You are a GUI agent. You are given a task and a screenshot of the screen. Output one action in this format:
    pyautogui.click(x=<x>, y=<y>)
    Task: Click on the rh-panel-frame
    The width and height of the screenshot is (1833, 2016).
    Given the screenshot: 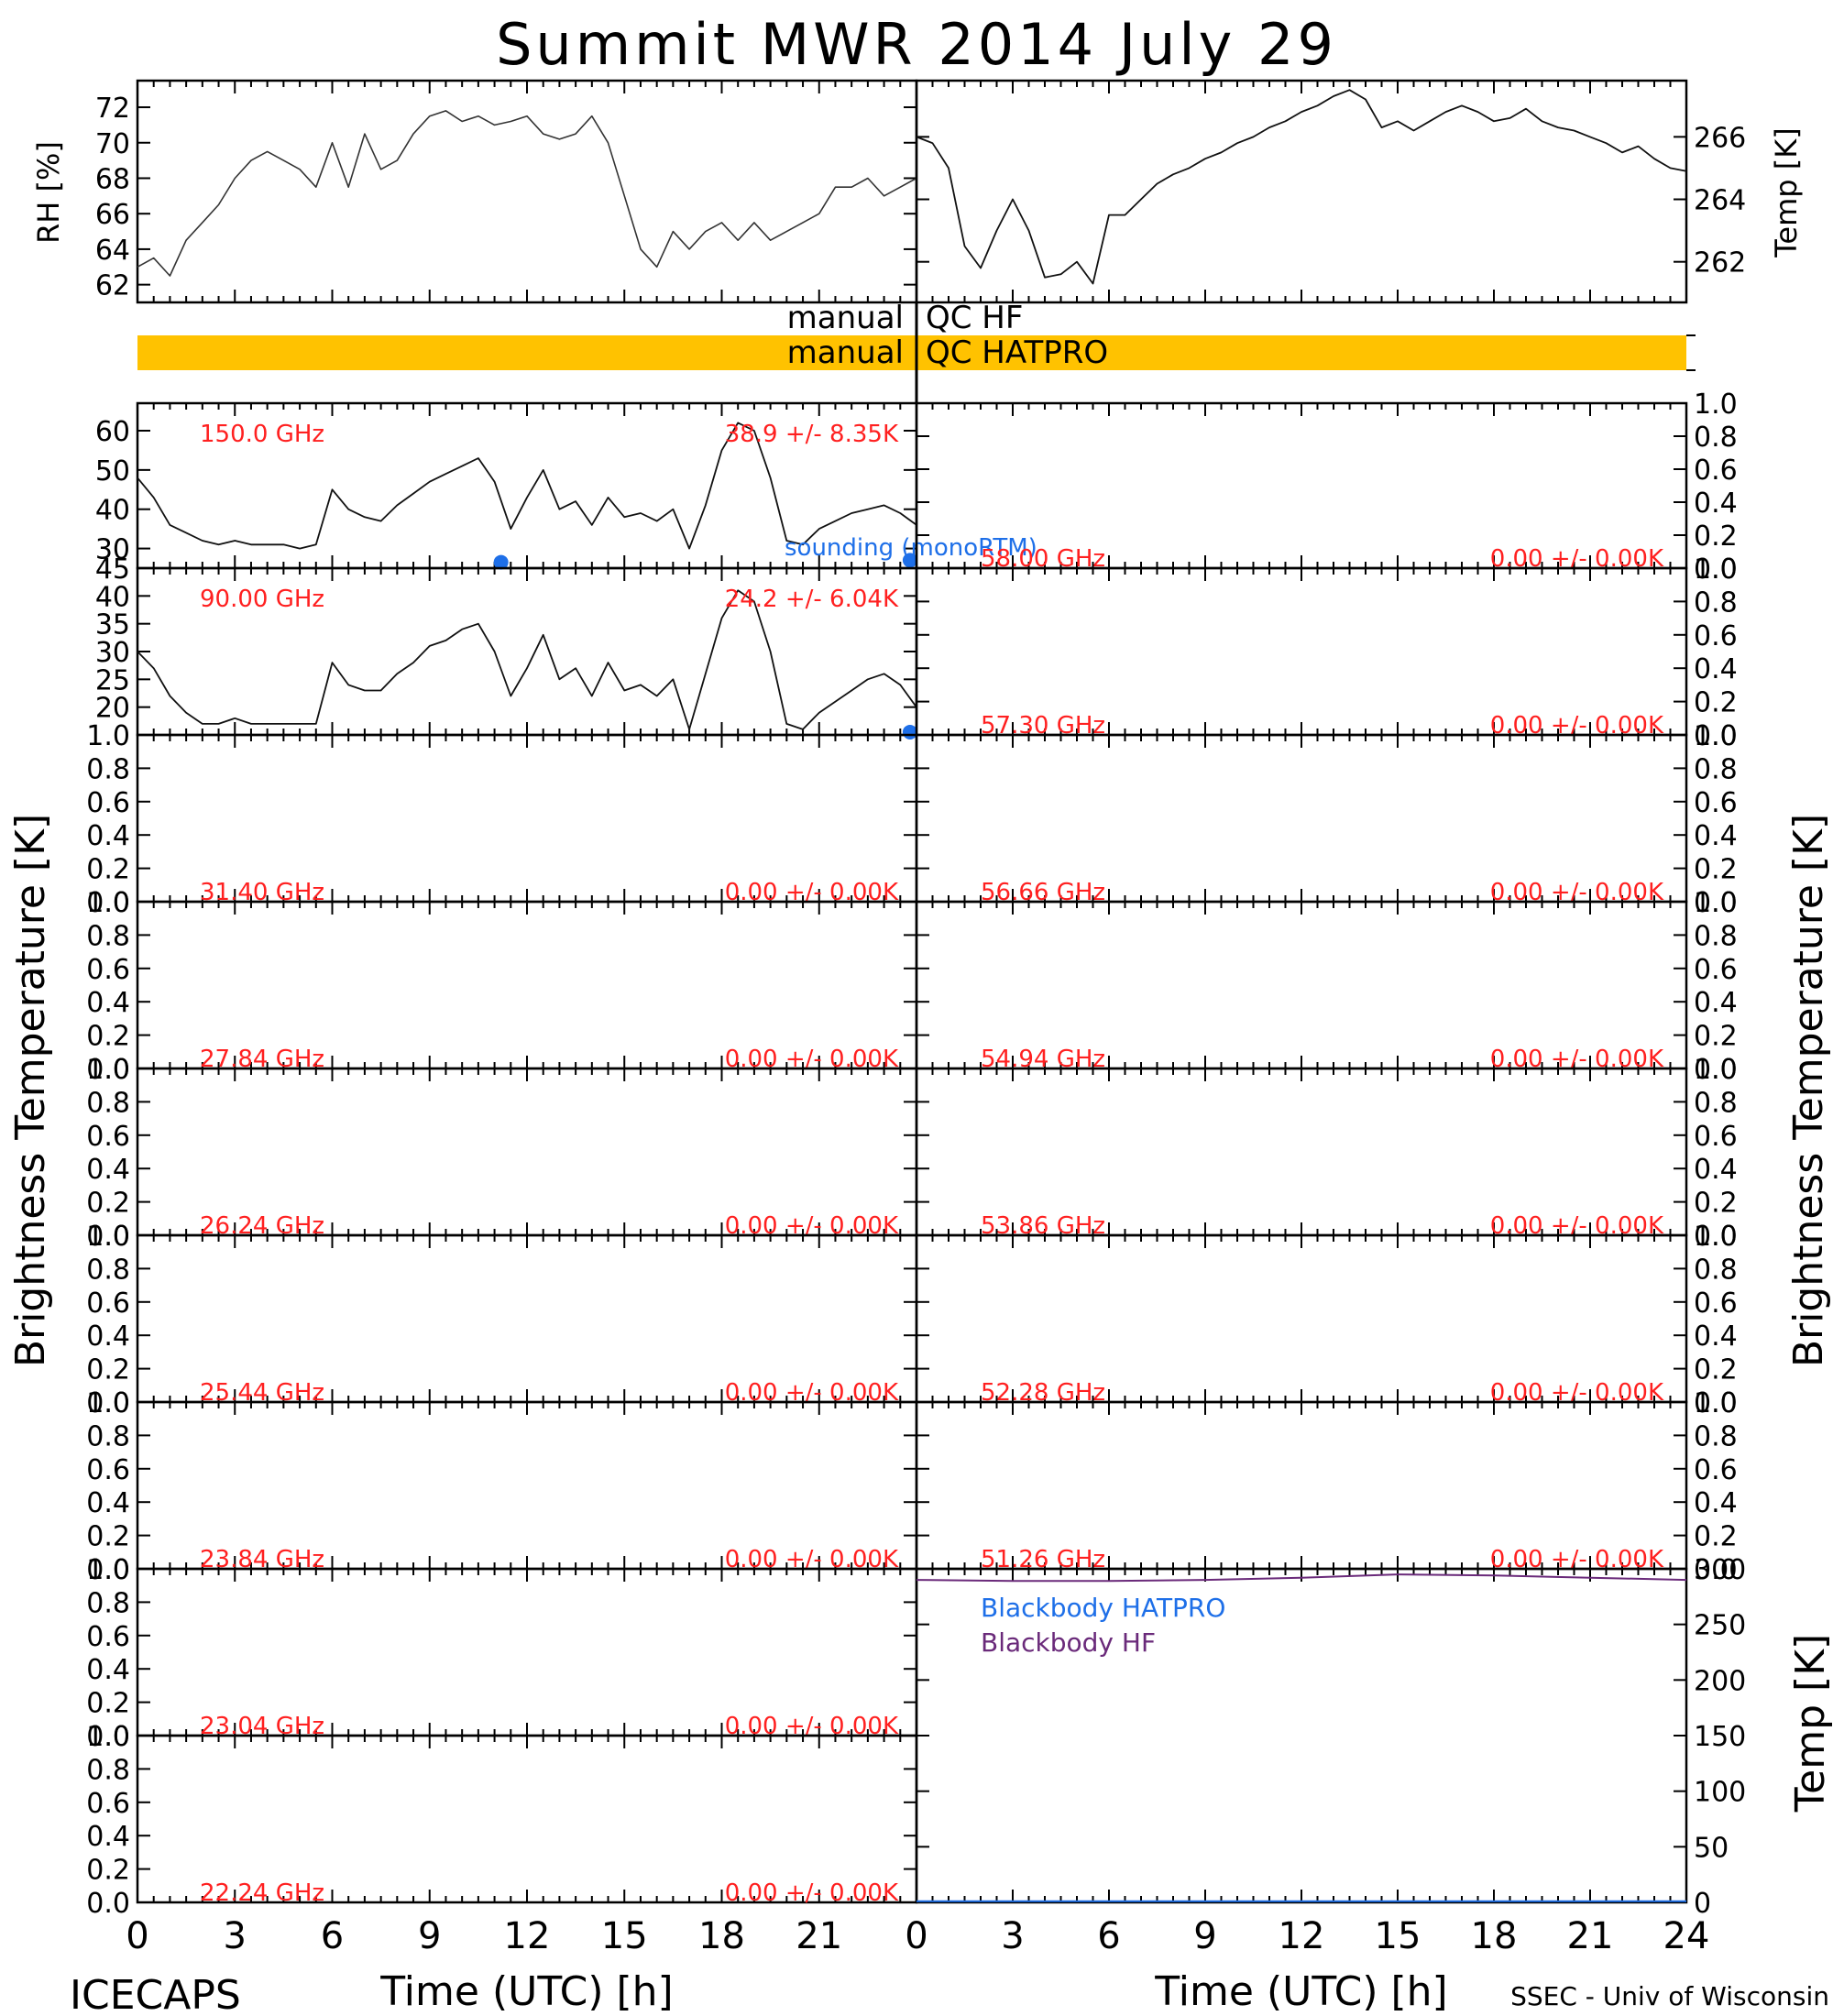 What is the action you would take?
    pyautogui.click(x=527, y=191)
    